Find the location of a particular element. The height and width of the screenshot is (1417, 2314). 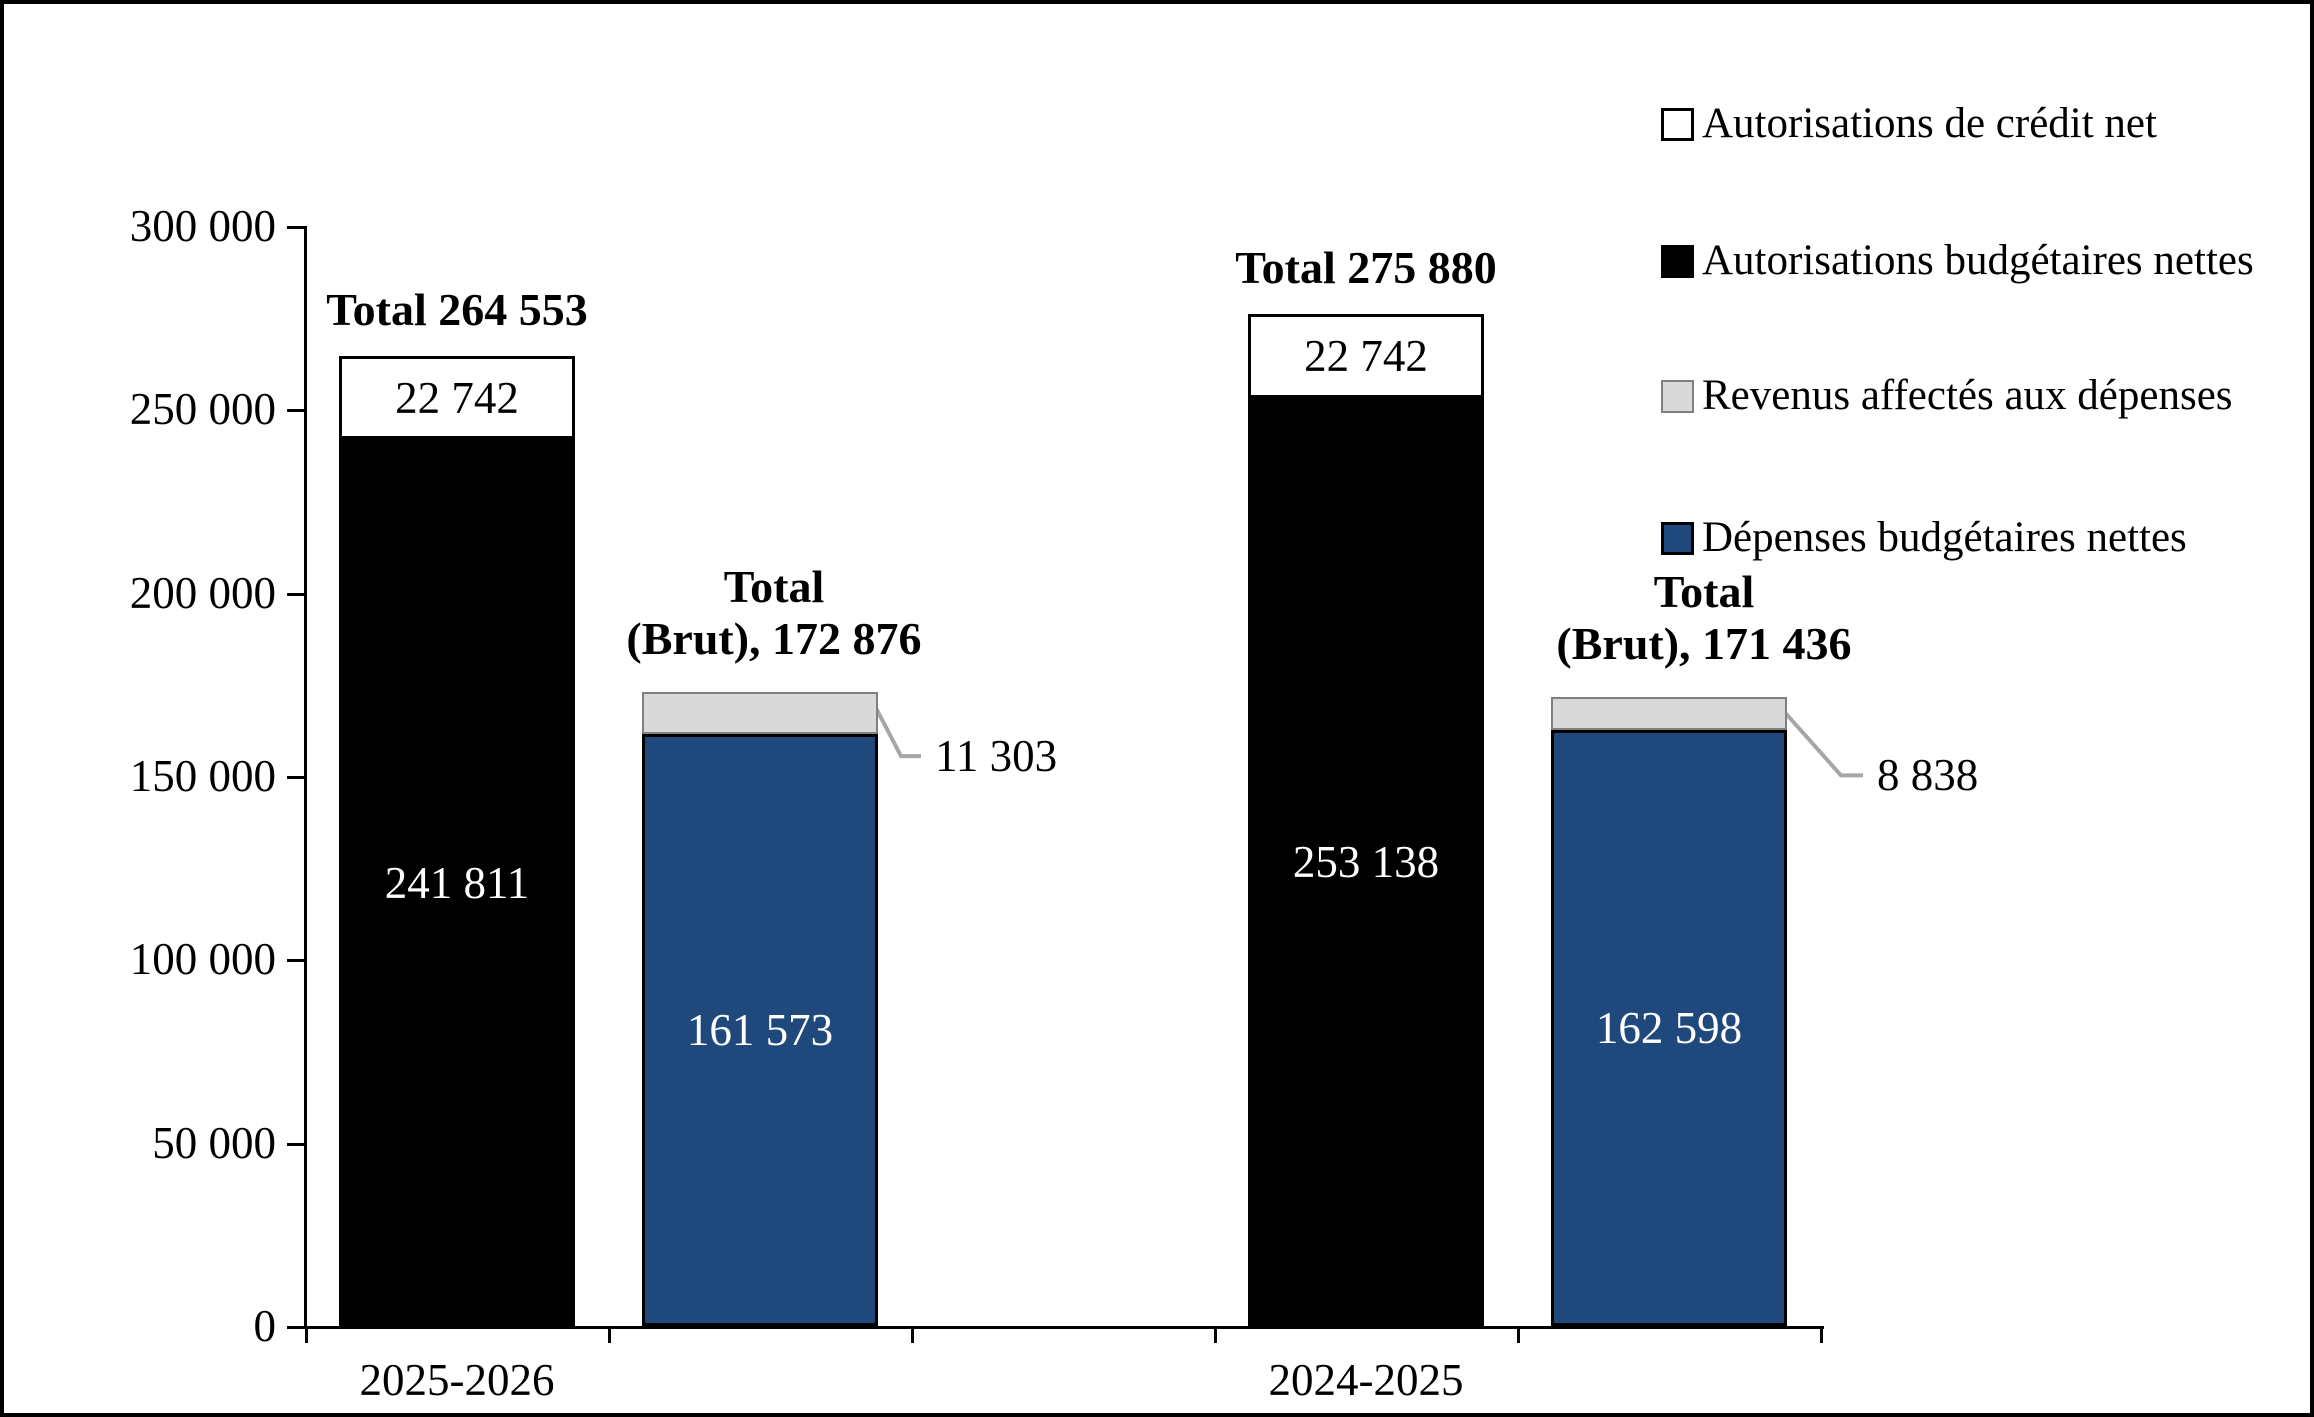

legend-swatch-depenses is located at coordinates (1677, 538).